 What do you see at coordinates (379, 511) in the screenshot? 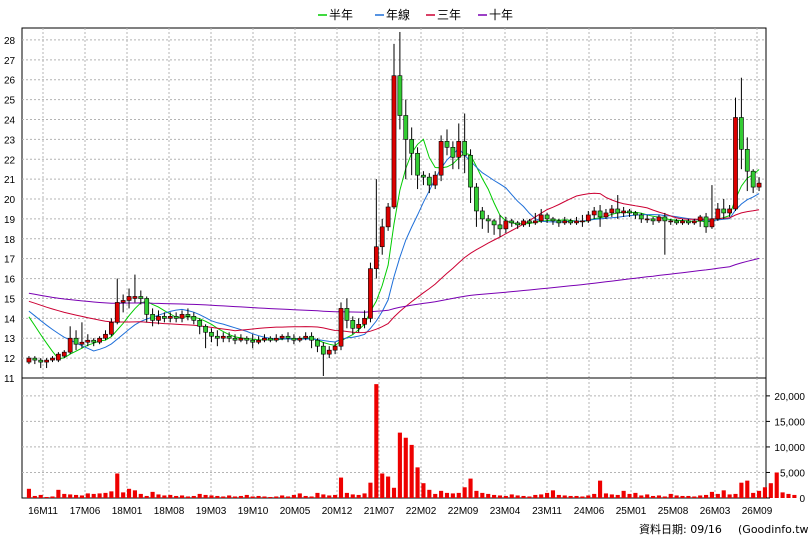
I see `x-tick-label: 21M07` at bounding box center [379, 511].